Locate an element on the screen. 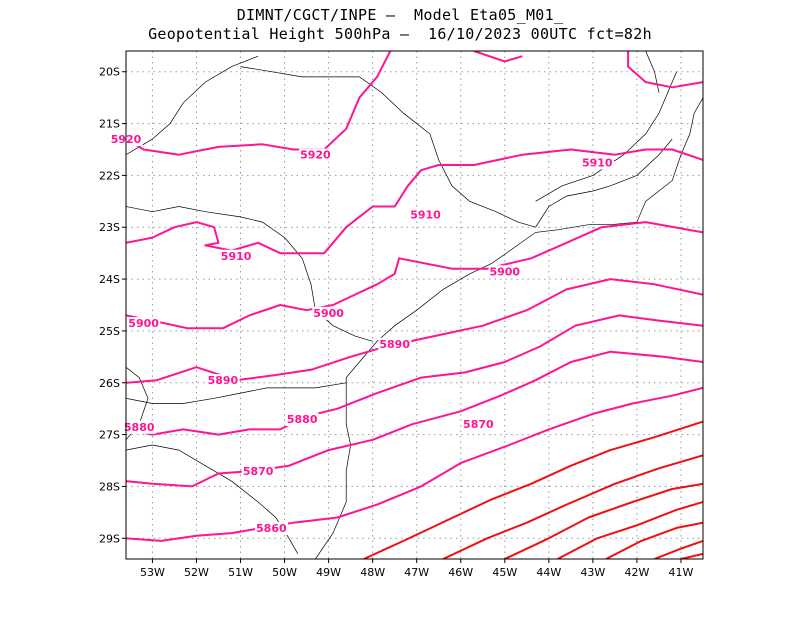 The width and height of the screenshot is (800, 618). lat-tick-label: 21S is located at coordinates (109, 124).